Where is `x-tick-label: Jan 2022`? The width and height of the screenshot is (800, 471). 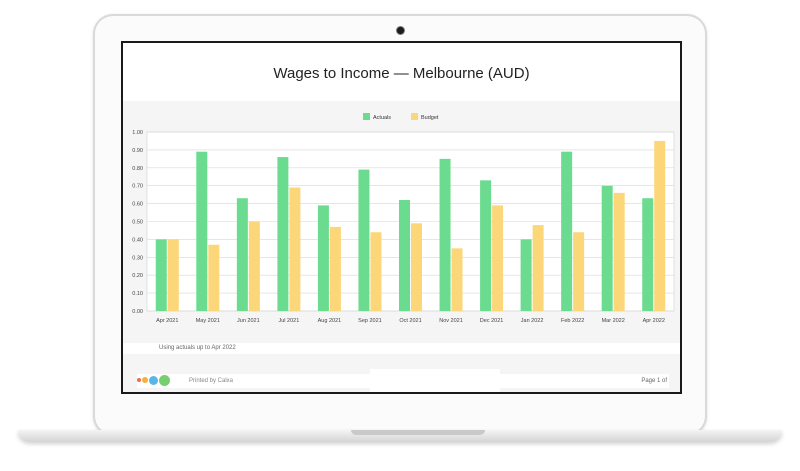
x-tick-label: Jan 2022 is located at coordinates (532, 321).